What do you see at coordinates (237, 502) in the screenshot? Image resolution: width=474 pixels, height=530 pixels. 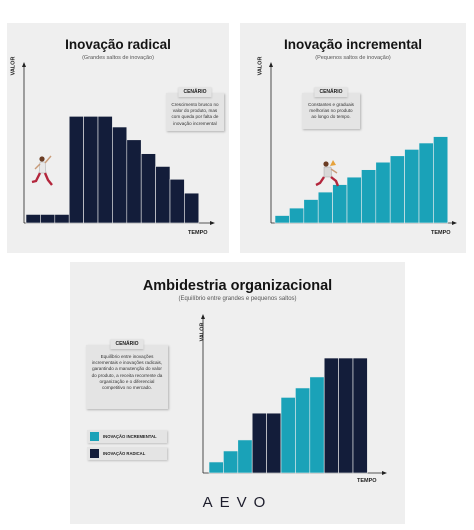 I see `aevo-logo: AEVO` at bounding box center [237, 502].